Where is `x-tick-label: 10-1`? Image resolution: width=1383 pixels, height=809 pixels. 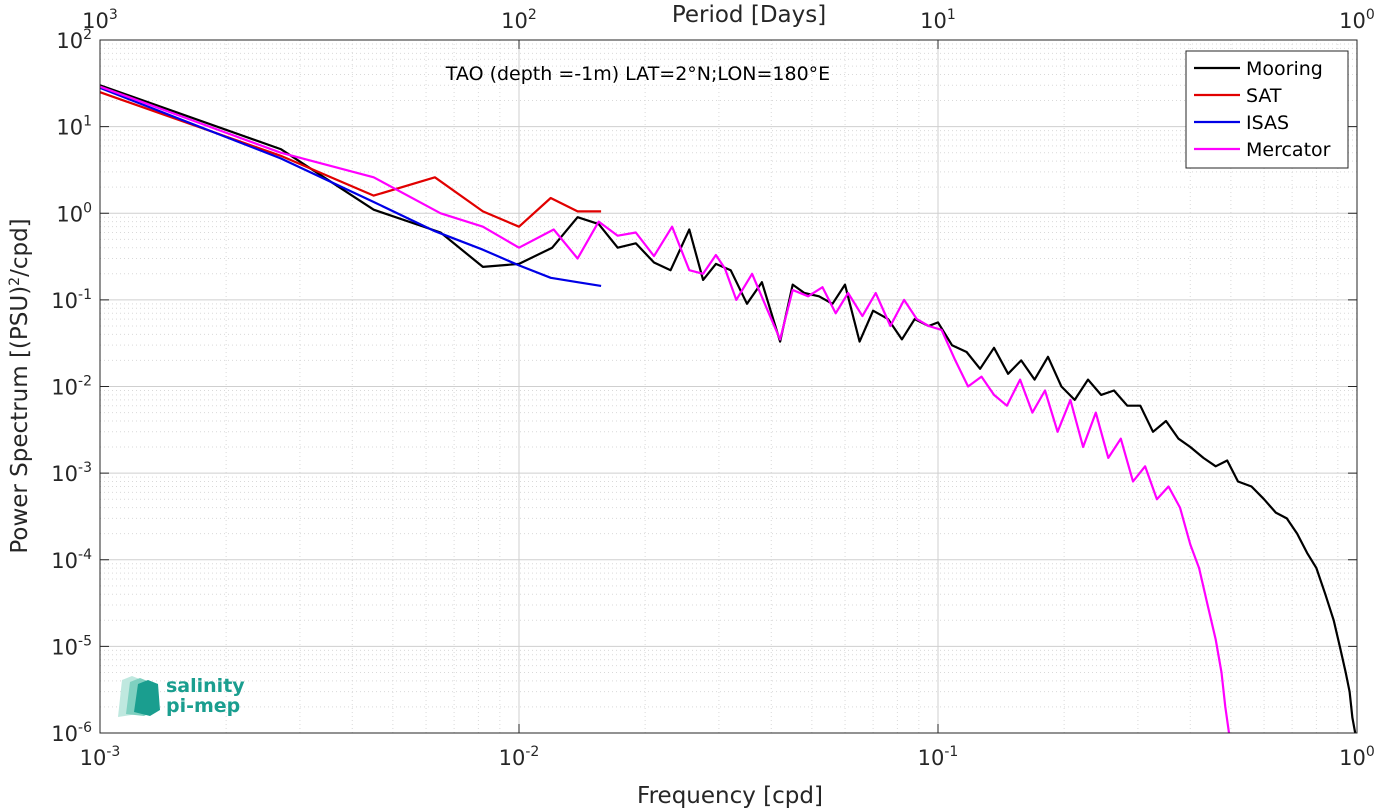
x-tick-label: 10-1 is located at coordinates (938, 757).